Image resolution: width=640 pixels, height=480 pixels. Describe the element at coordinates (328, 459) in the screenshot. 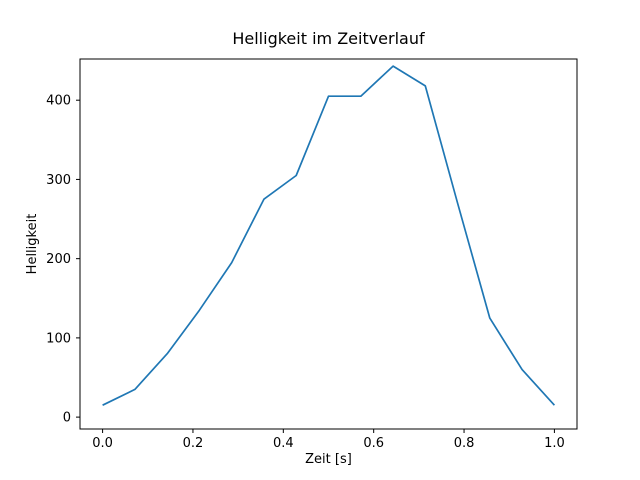

I see `x-axis-label: Zeit [s]` at that location.